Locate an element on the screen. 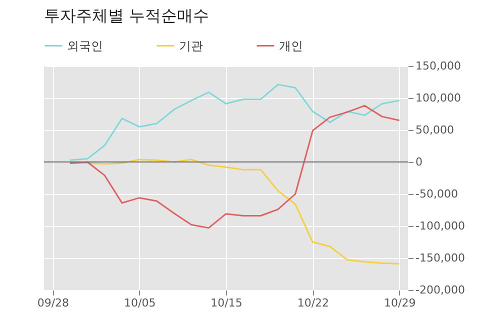 Image resolution: width=500 pixels, height=323 pixels. y-tick-label: -50,000 is located at coordinates (437, 194).